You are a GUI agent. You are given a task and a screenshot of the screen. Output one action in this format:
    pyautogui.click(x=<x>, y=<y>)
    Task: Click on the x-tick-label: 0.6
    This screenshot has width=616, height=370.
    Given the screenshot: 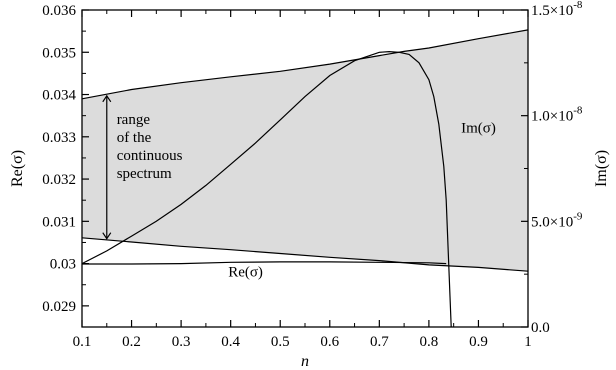 What is the action you would take?
    pyautogui.click(x=329, y=342)
    